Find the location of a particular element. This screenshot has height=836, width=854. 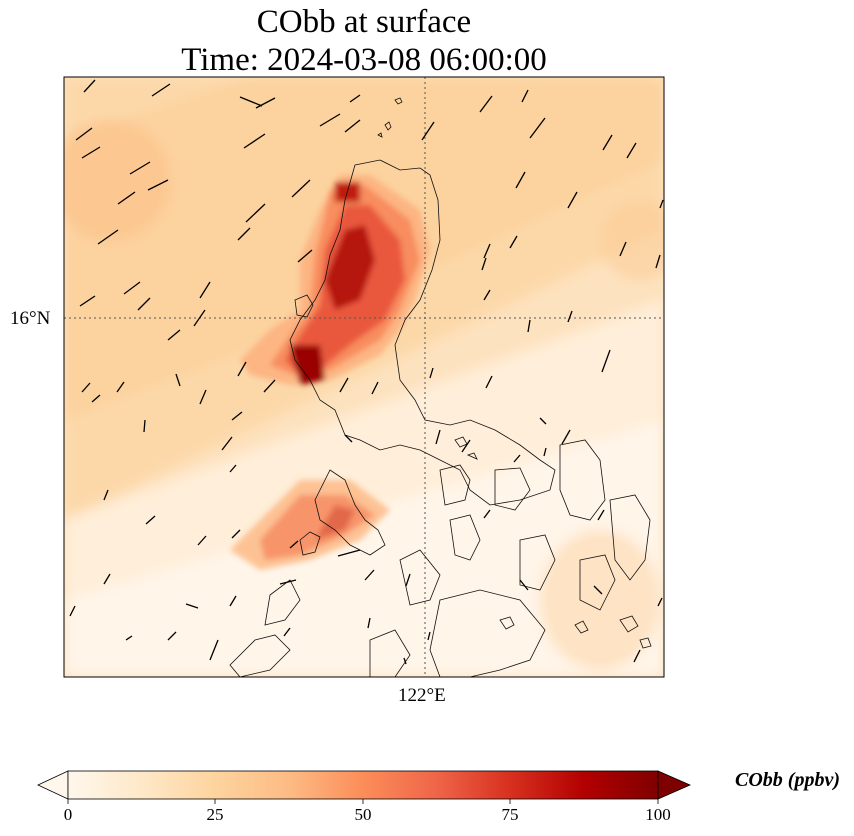

colorbar-tick-100: 100 is located at coordinates (658, 814).